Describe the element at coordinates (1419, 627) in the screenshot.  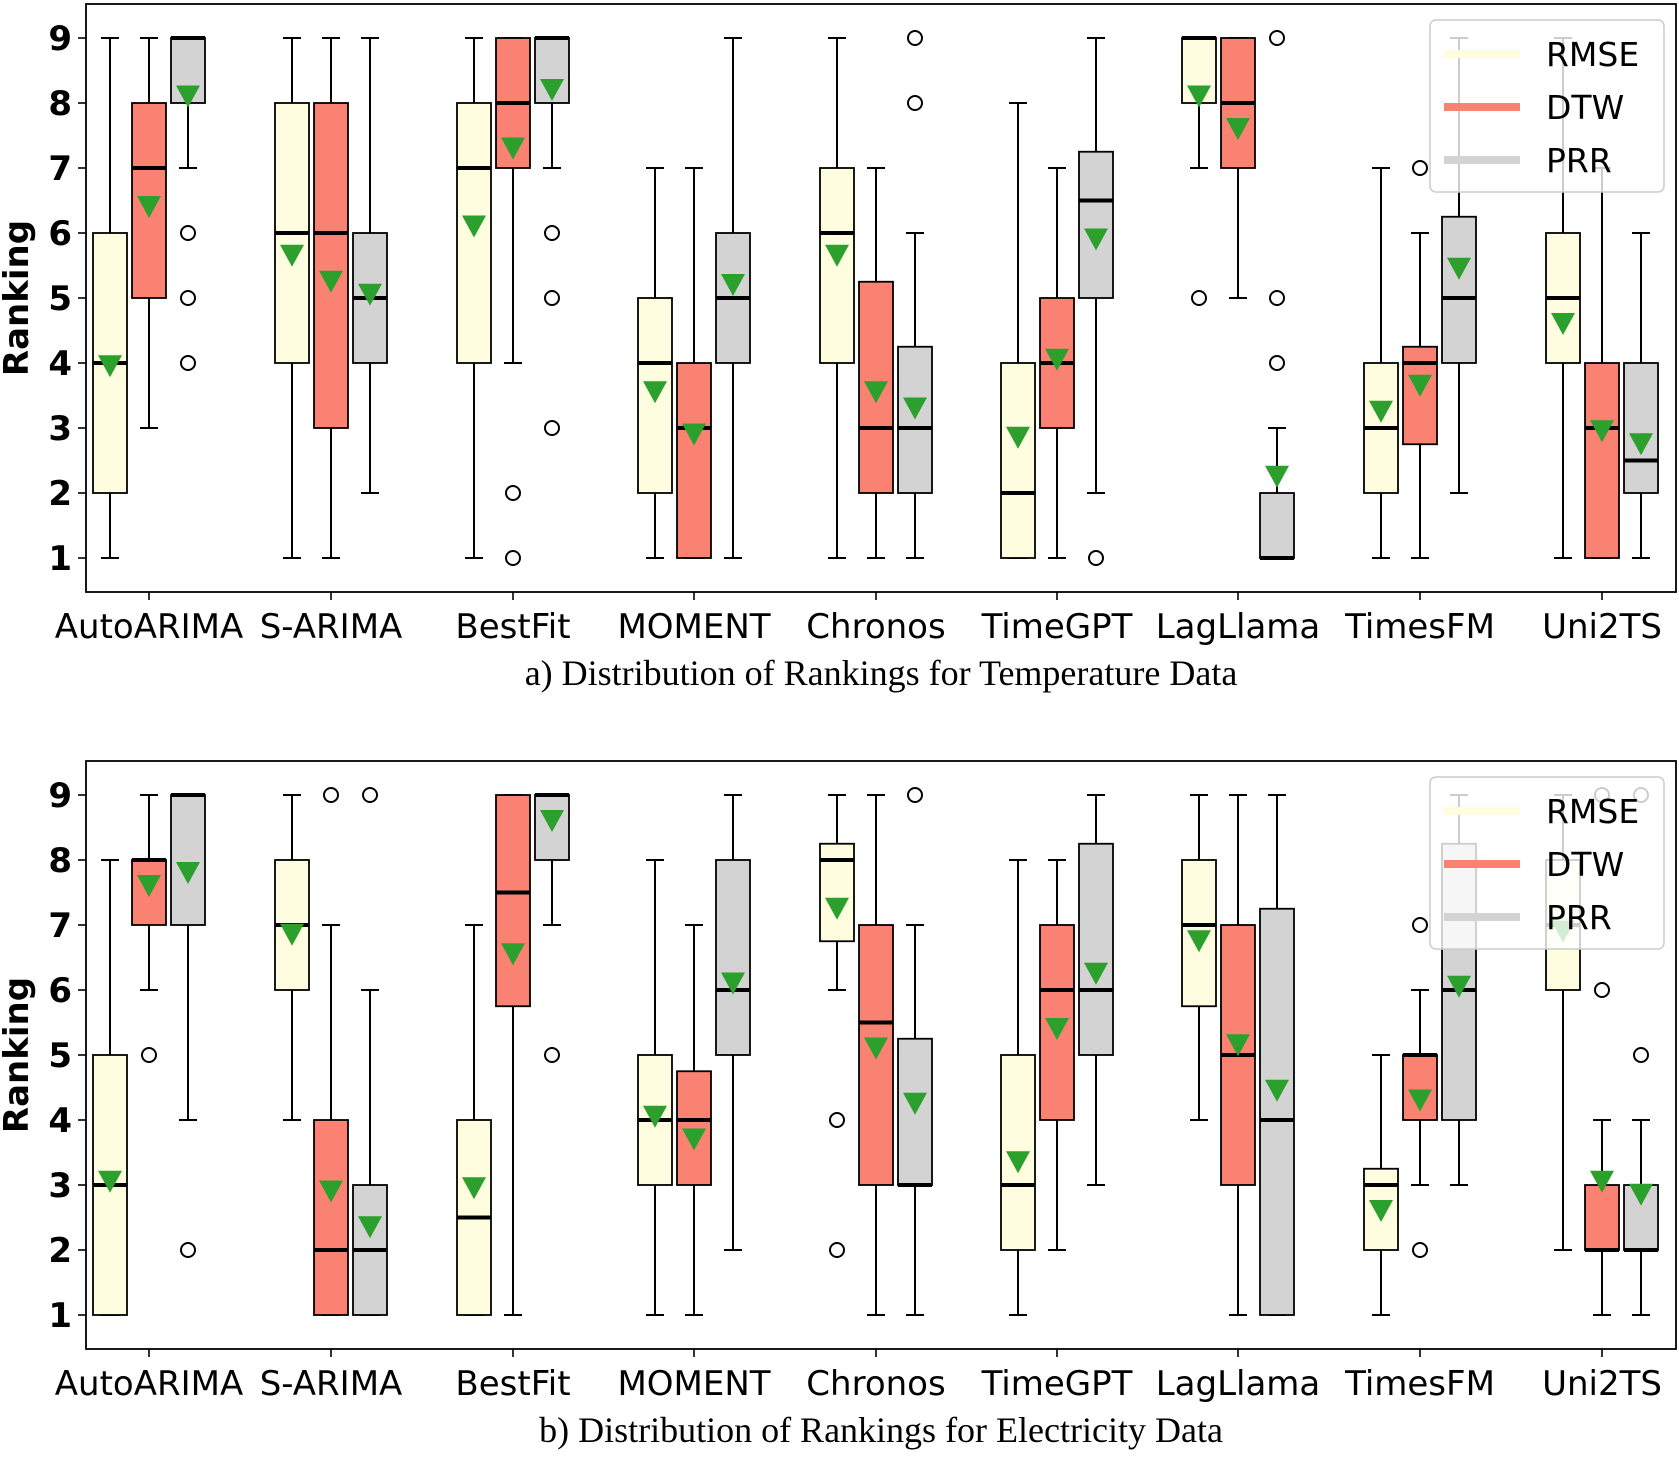
I see `x-tick-label-timesfm: TimesFM` at that location.